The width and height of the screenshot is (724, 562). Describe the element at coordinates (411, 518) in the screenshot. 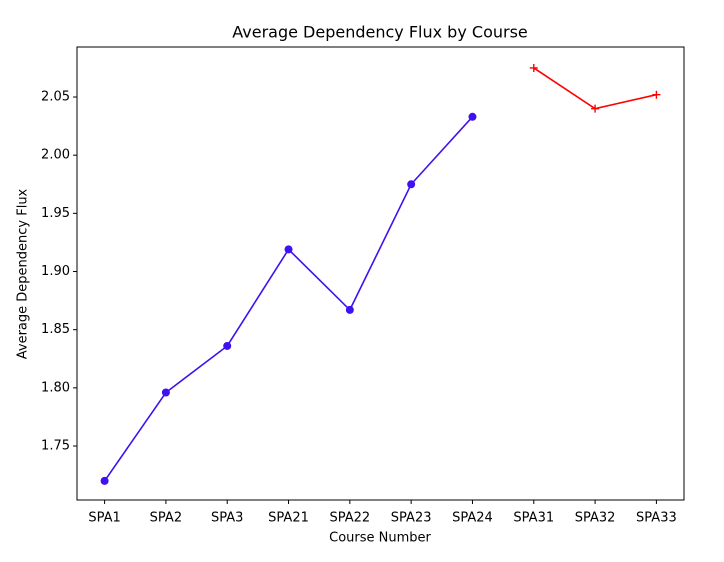

I see `x-tick-label: SPA23` at that location.